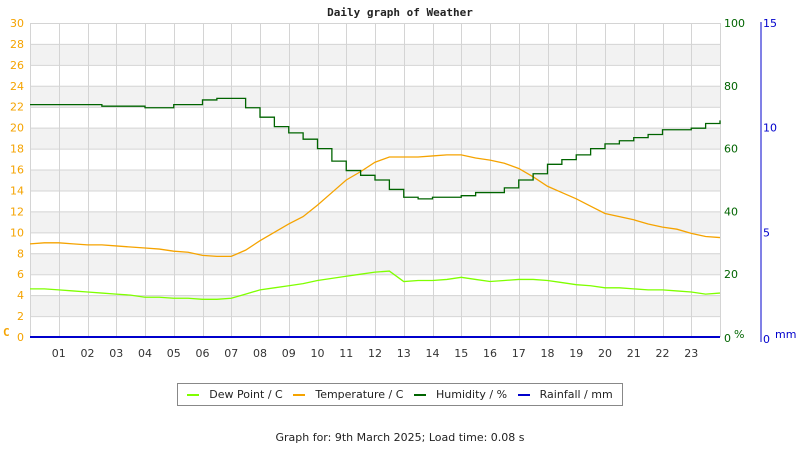 Image resolution: width=800 pixels, height=450 pixels. Describe the element at coordinates (691, 353) in the screenshot. I see `svg-text: 23` at that location.